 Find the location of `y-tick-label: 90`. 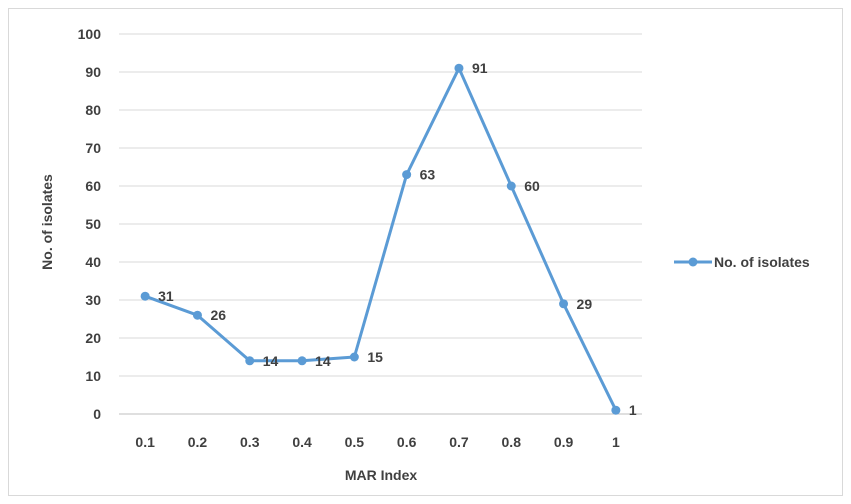

y-tick-label: 90 is located at coordinates (93, 72).